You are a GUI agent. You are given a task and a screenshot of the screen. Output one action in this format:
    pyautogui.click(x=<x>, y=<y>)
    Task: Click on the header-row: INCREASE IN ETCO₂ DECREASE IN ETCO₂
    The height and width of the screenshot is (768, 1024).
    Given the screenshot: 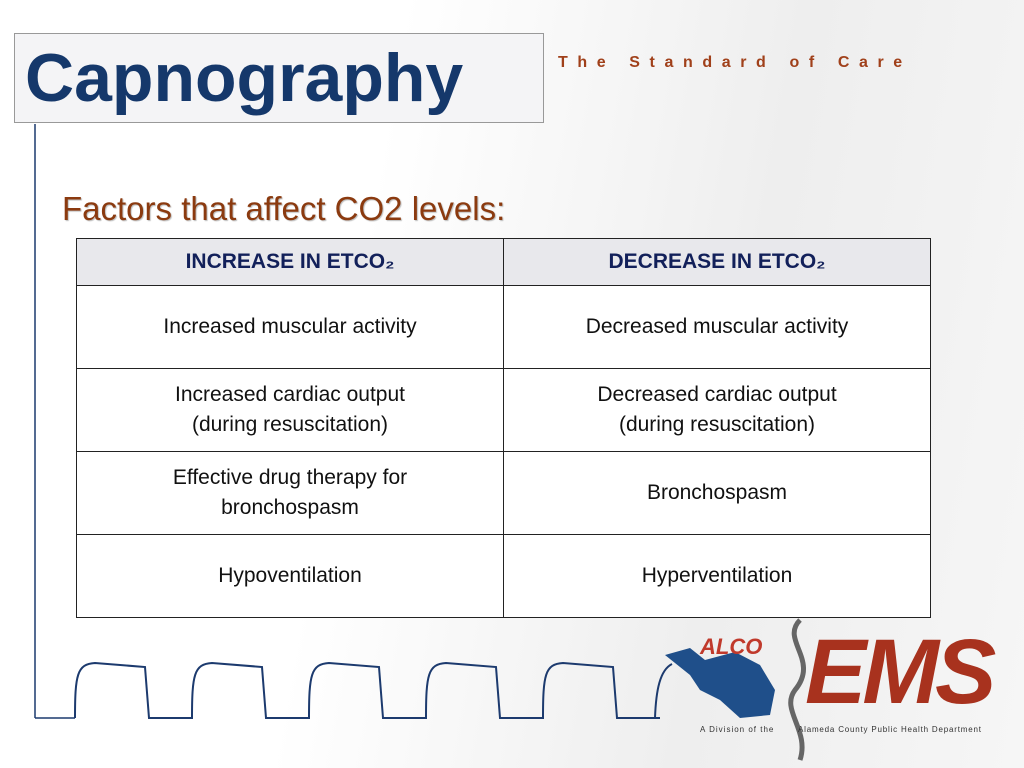 What is the action you would take?
    pyautogui.click(x=503, y=262)
    